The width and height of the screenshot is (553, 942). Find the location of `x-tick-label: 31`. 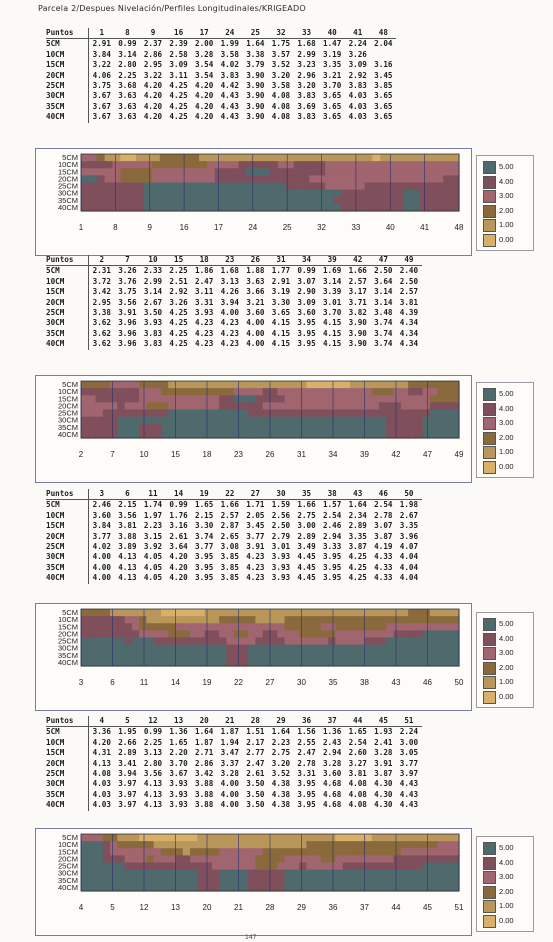

x-tick-label: 31 is located at coordinates (301, 454).